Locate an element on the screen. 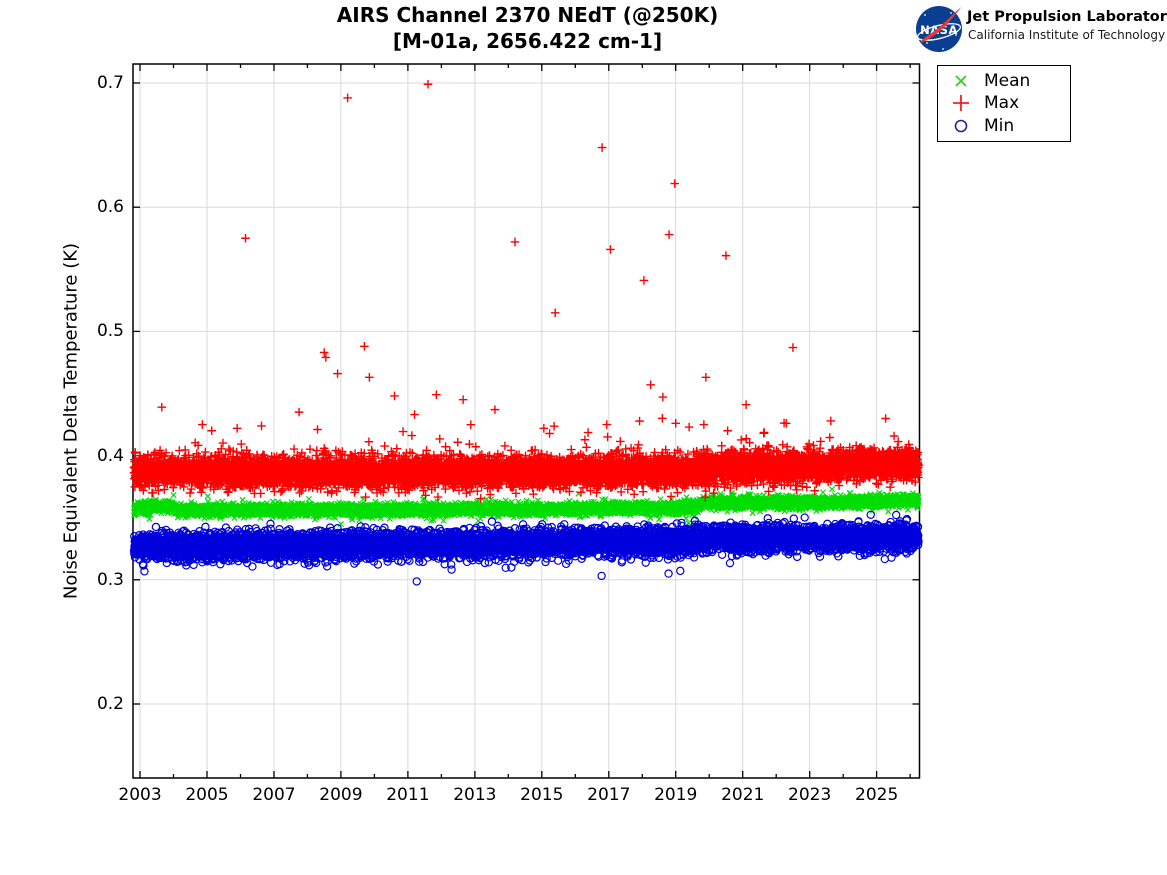 Image resolution: width=1167 pixels, height=875 pixels. legend-label-mean: Mean is located at coordinates (1007, 81).